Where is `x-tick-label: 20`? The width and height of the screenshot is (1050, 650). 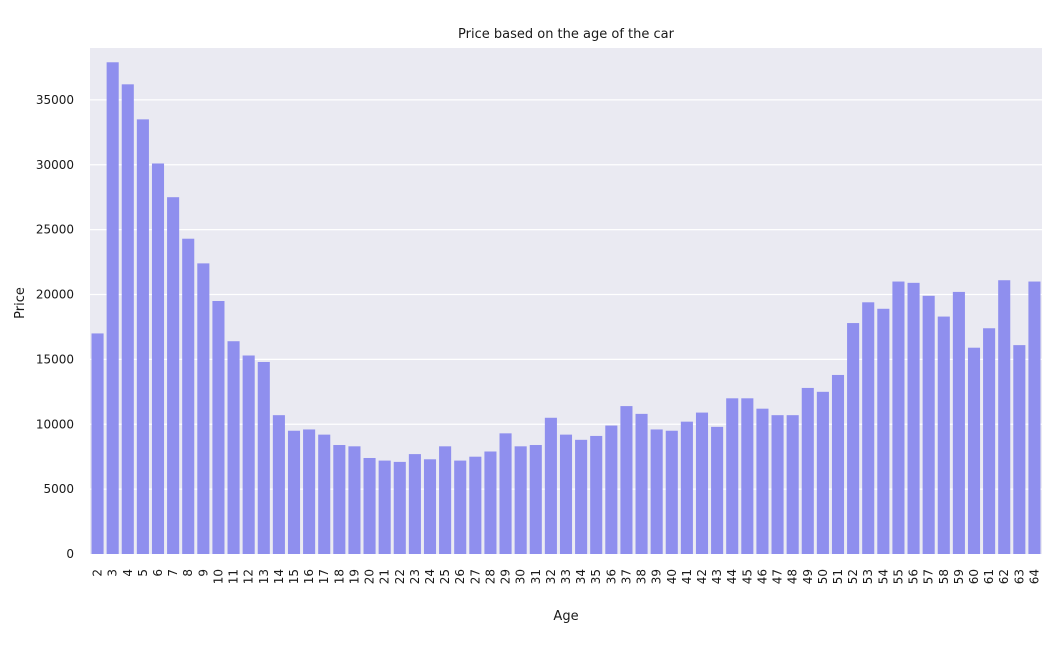 x-tick-label: 20 is located at coordinates (370, 576).